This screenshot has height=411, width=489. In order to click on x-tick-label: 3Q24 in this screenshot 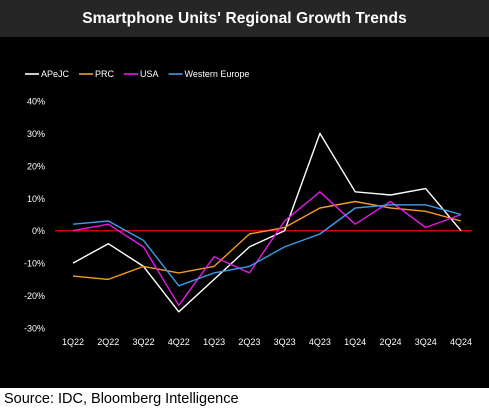, I will do `click(426, 342)`.